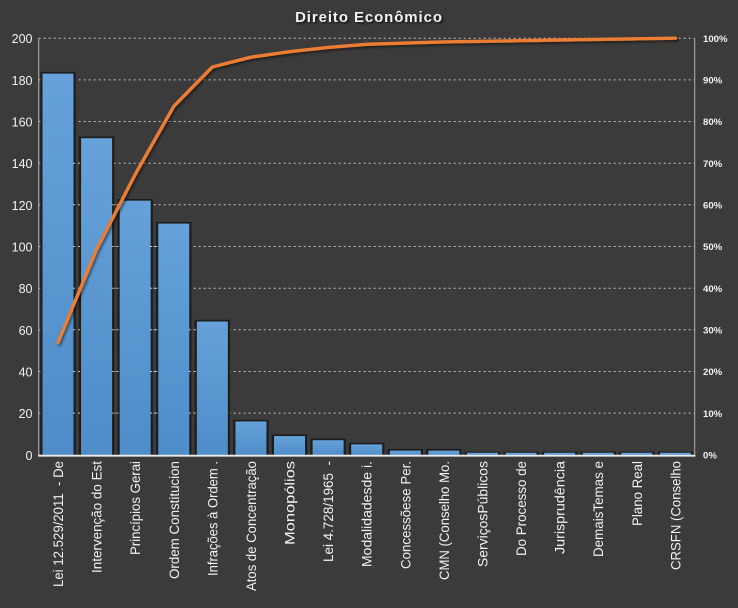 Image resolution: width=738 pixels, height=608 pixels. Describe the element at coordinates (675, 515) in the screenshot. I see `svg-text: CRSFN (Conselho` at that location.